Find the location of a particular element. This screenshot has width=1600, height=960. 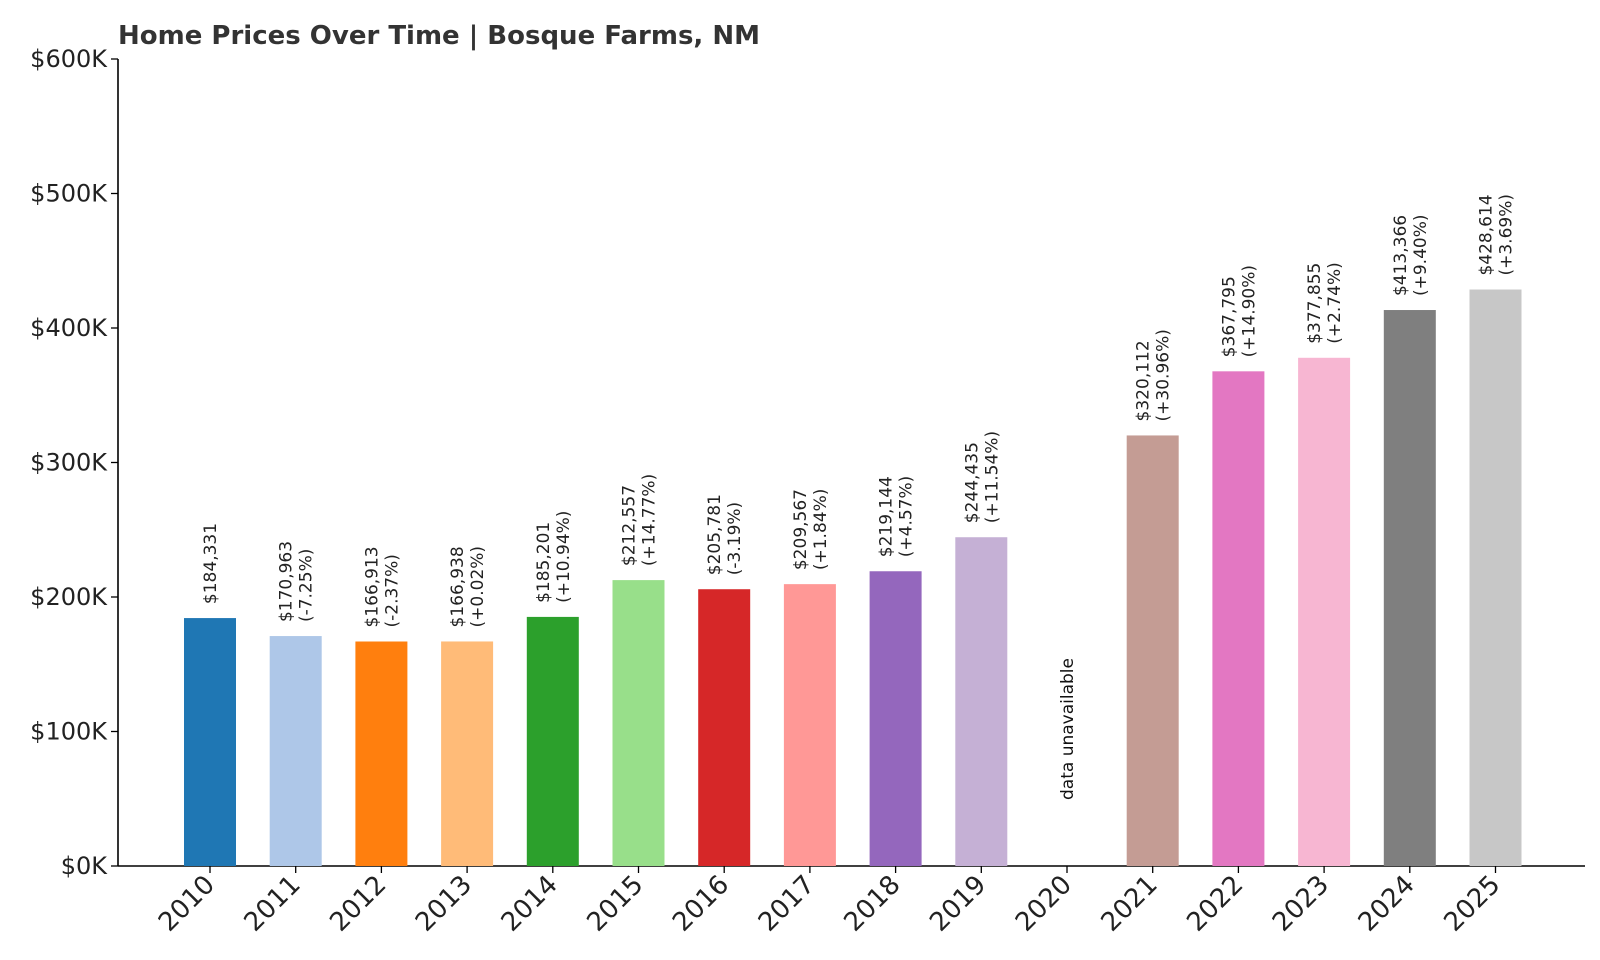

bar-2010 is located at coordinates (210, 742).